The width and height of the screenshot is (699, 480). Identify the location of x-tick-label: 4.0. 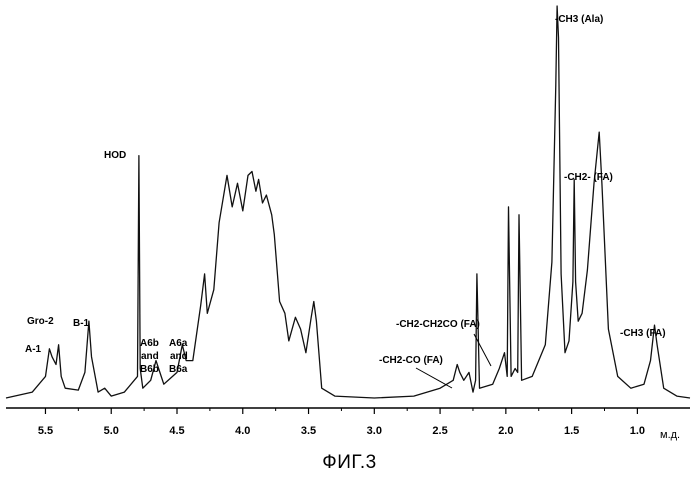
(242, 431).